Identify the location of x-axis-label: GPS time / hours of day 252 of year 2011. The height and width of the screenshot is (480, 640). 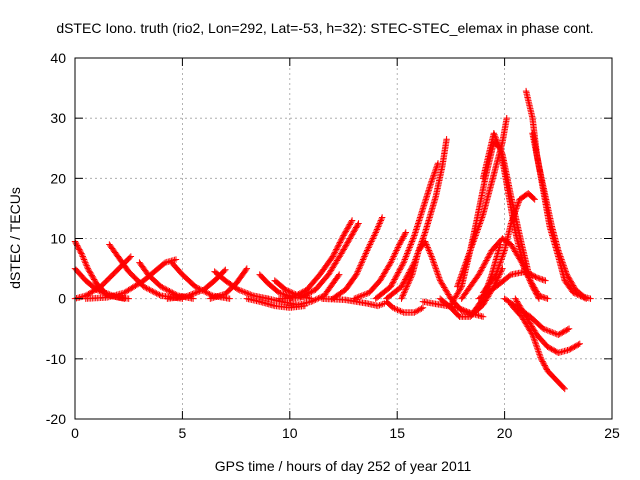
(343, 466).